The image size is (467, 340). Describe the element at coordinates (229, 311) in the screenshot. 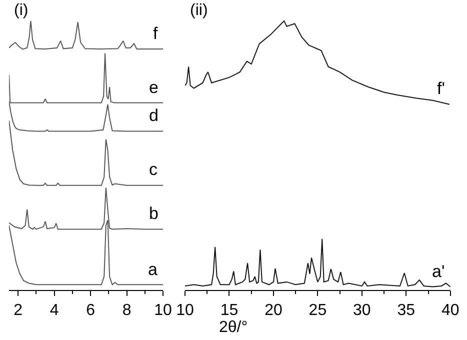

I see `x-tick-label: 15` at that location.